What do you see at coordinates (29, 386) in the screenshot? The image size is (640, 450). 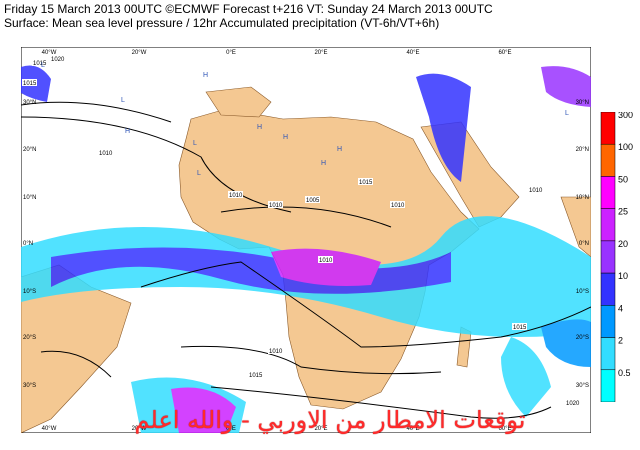 I see `lat-label-left: 30°S` at bounding box center [29, 386].